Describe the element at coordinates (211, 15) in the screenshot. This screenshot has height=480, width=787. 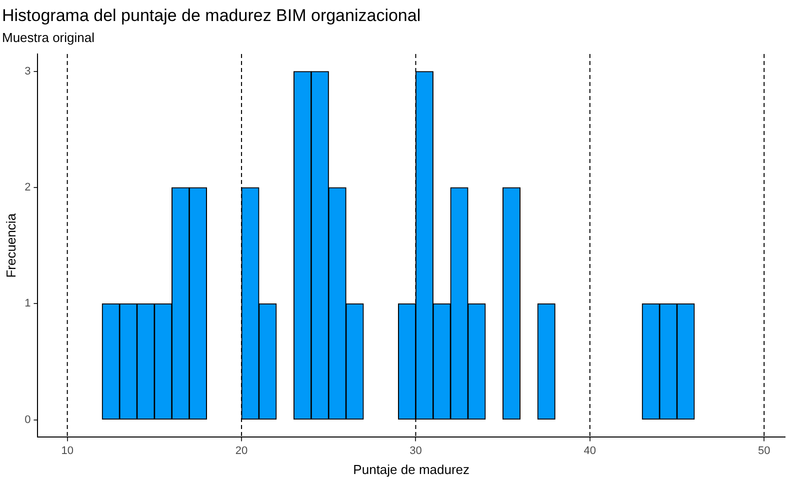
I see `chart-title: Histograma del puntaje de madurez BIM organizacional` at that location.